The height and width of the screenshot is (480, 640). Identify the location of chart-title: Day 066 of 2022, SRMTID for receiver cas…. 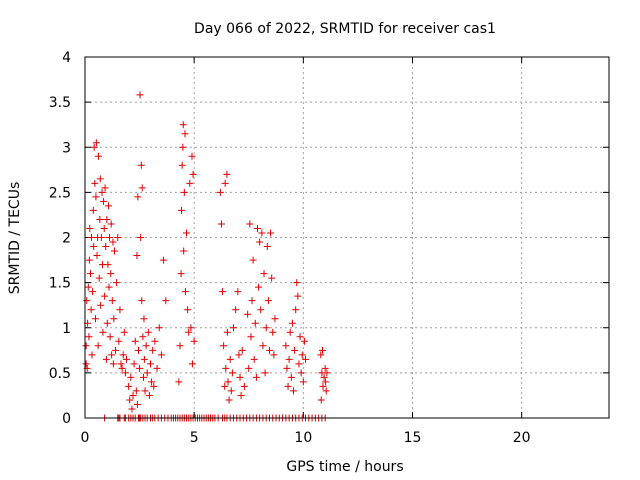
(345, 29).